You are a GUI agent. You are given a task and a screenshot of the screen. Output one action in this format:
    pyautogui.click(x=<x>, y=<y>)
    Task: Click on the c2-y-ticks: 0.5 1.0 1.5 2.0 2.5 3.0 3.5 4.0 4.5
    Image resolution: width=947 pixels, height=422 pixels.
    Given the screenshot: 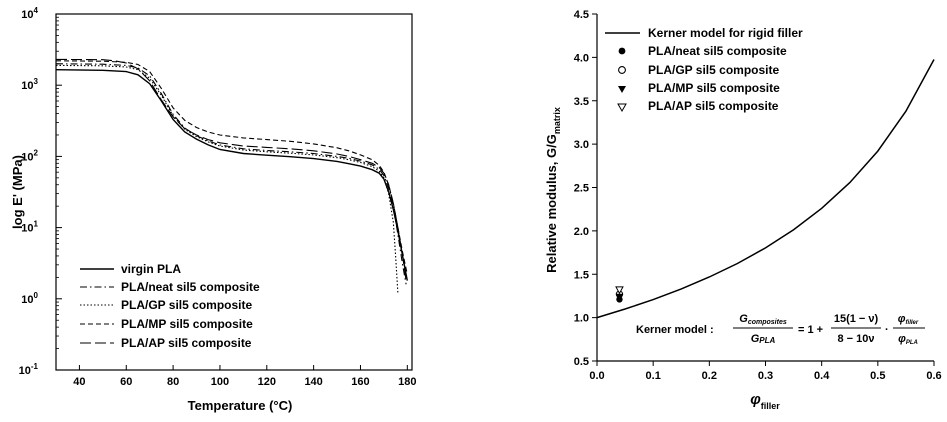 What is the action you would take?
    pyautogui.click(x=585, y=188)
    